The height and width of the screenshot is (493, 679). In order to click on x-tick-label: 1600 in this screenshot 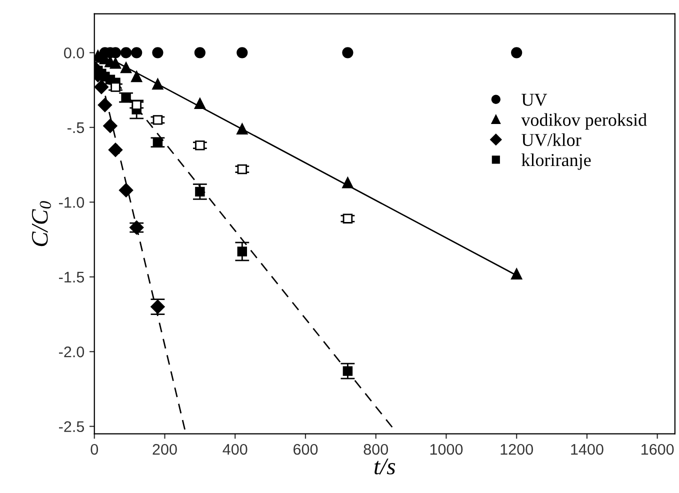, I will do `click(658, 449)`.